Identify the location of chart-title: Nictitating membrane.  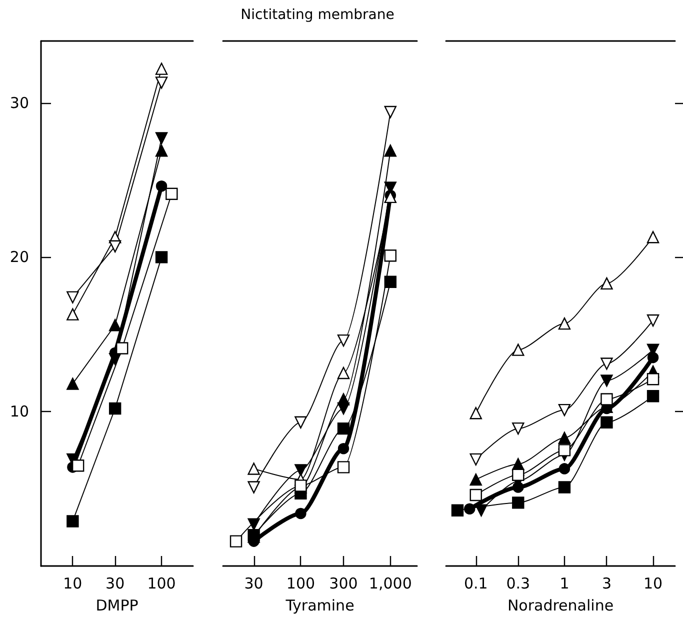
(317, 15).